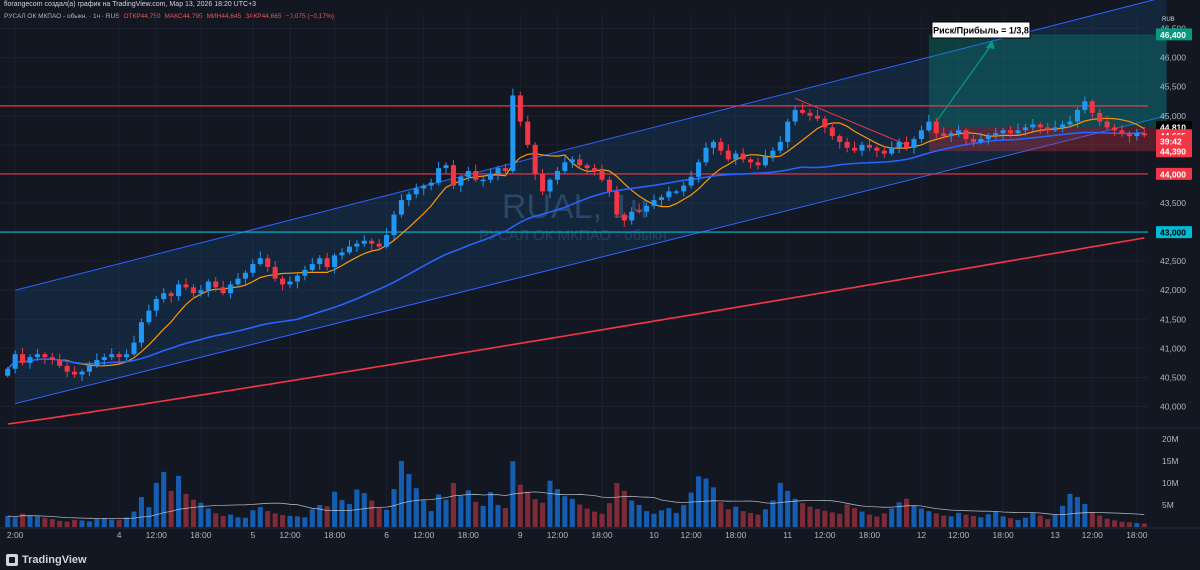  Describe the element at coordinates (1047, 80) in the screenshot. I see `target-zone` at that location.